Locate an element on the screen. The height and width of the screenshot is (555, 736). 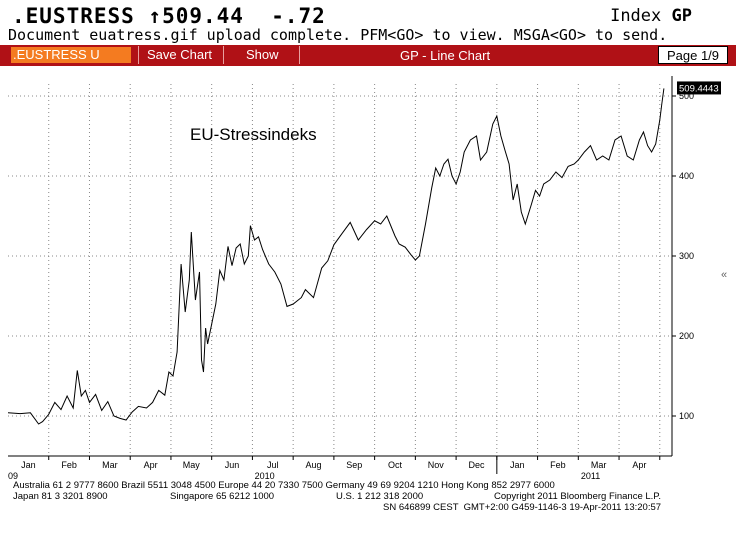
y-tick-label: 200 is located at coordinates (686, 336).